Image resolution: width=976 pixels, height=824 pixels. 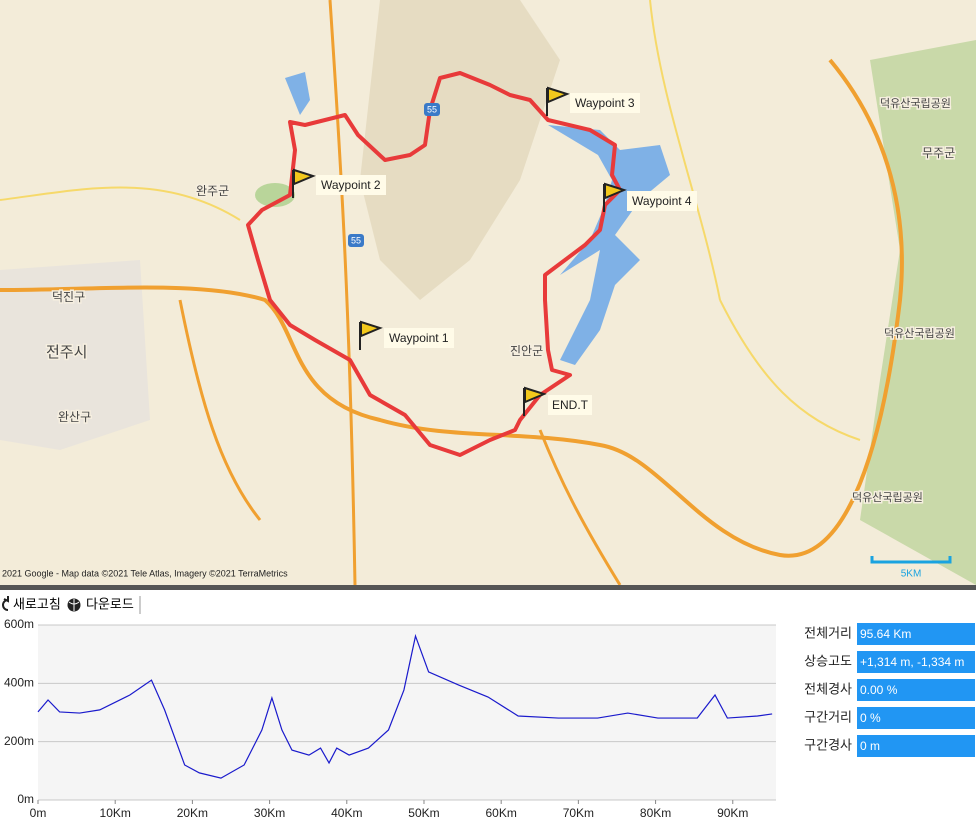 What do you see at coordinates (911, 560) in the screenshot?
I see `scale-bar` at bounding box center [911, 560].